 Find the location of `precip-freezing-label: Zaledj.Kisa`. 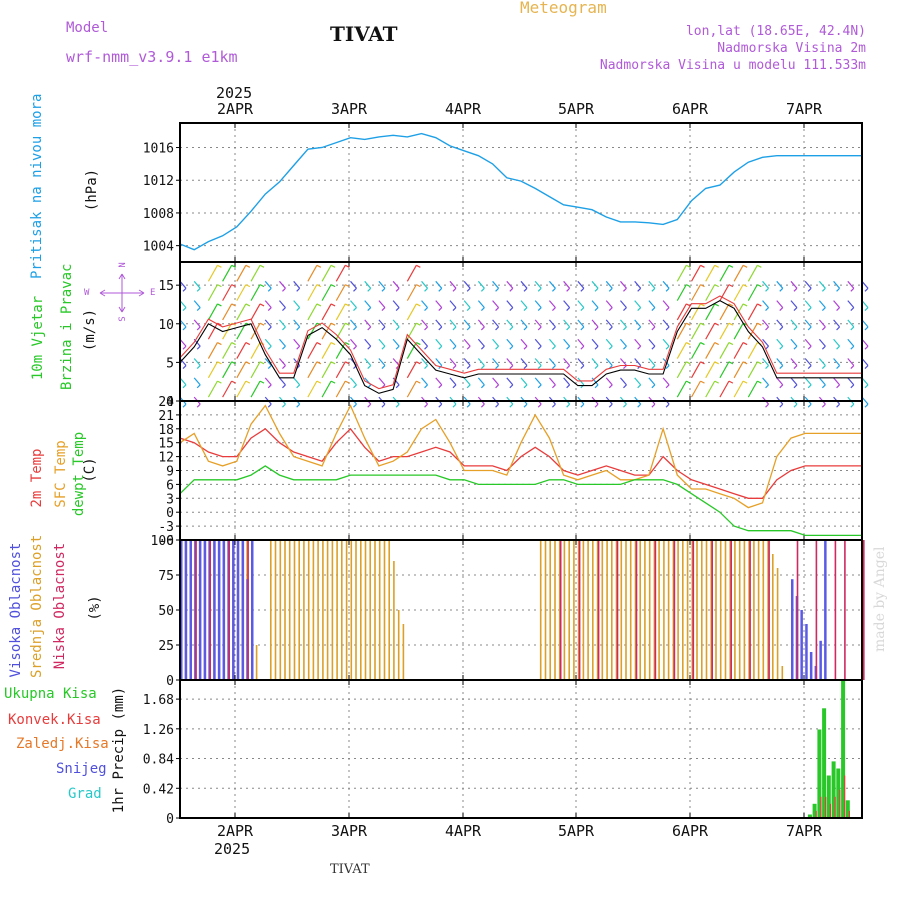

precip-freezing-label: Zaledj.Kisa is located at coordinates (62, 744).